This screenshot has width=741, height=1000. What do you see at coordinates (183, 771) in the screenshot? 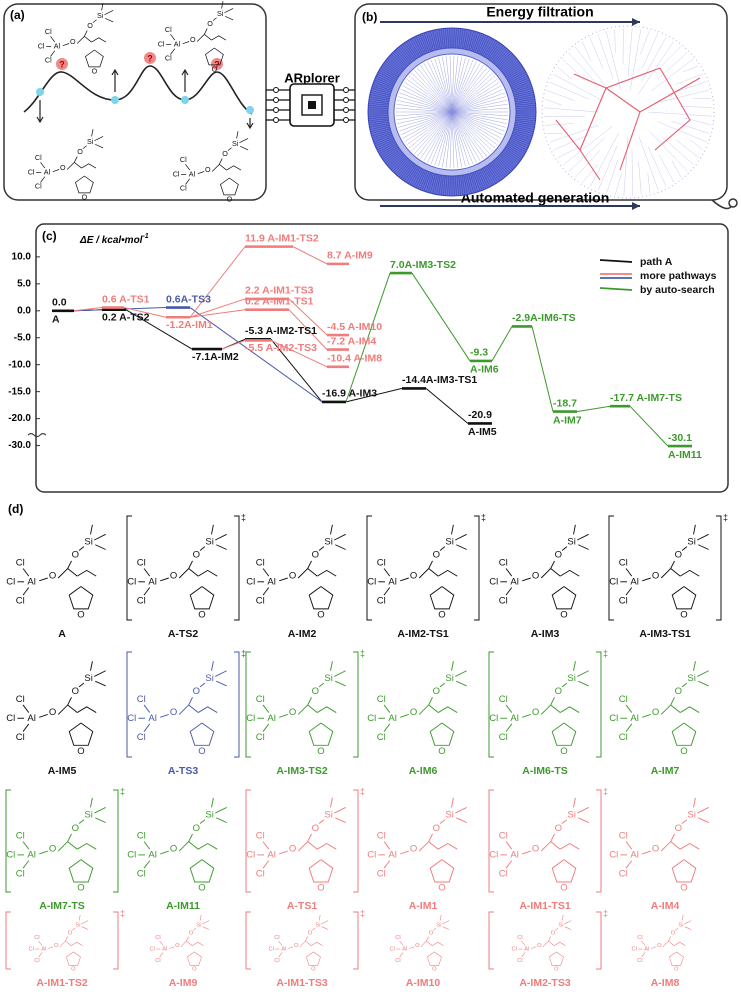
I see `structure-label: A-TS3` at bounding box center [183, 771].